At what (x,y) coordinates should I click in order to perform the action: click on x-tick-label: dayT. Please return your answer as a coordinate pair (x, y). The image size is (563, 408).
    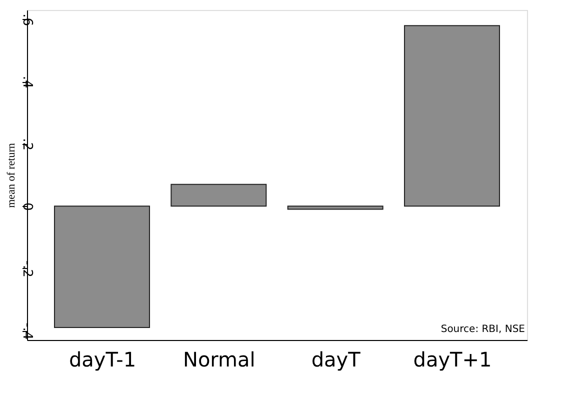
    Looking at the image, I should click on (336, 360).